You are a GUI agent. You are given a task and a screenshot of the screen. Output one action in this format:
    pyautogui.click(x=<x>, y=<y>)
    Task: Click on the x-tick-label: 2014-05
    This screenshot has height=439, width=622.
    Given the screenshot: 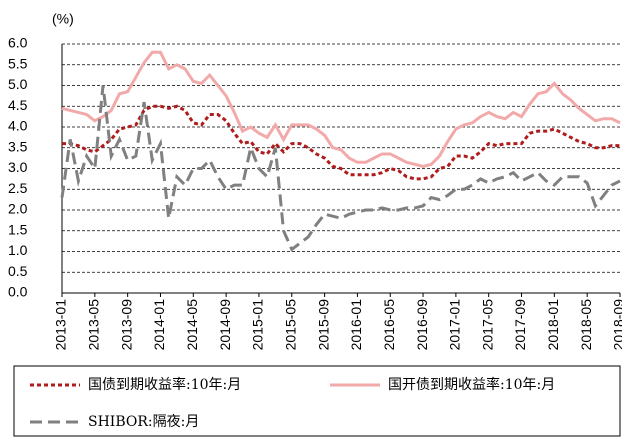 What is the action you would take?
    pyautogui.click(x=192, y=325)
    